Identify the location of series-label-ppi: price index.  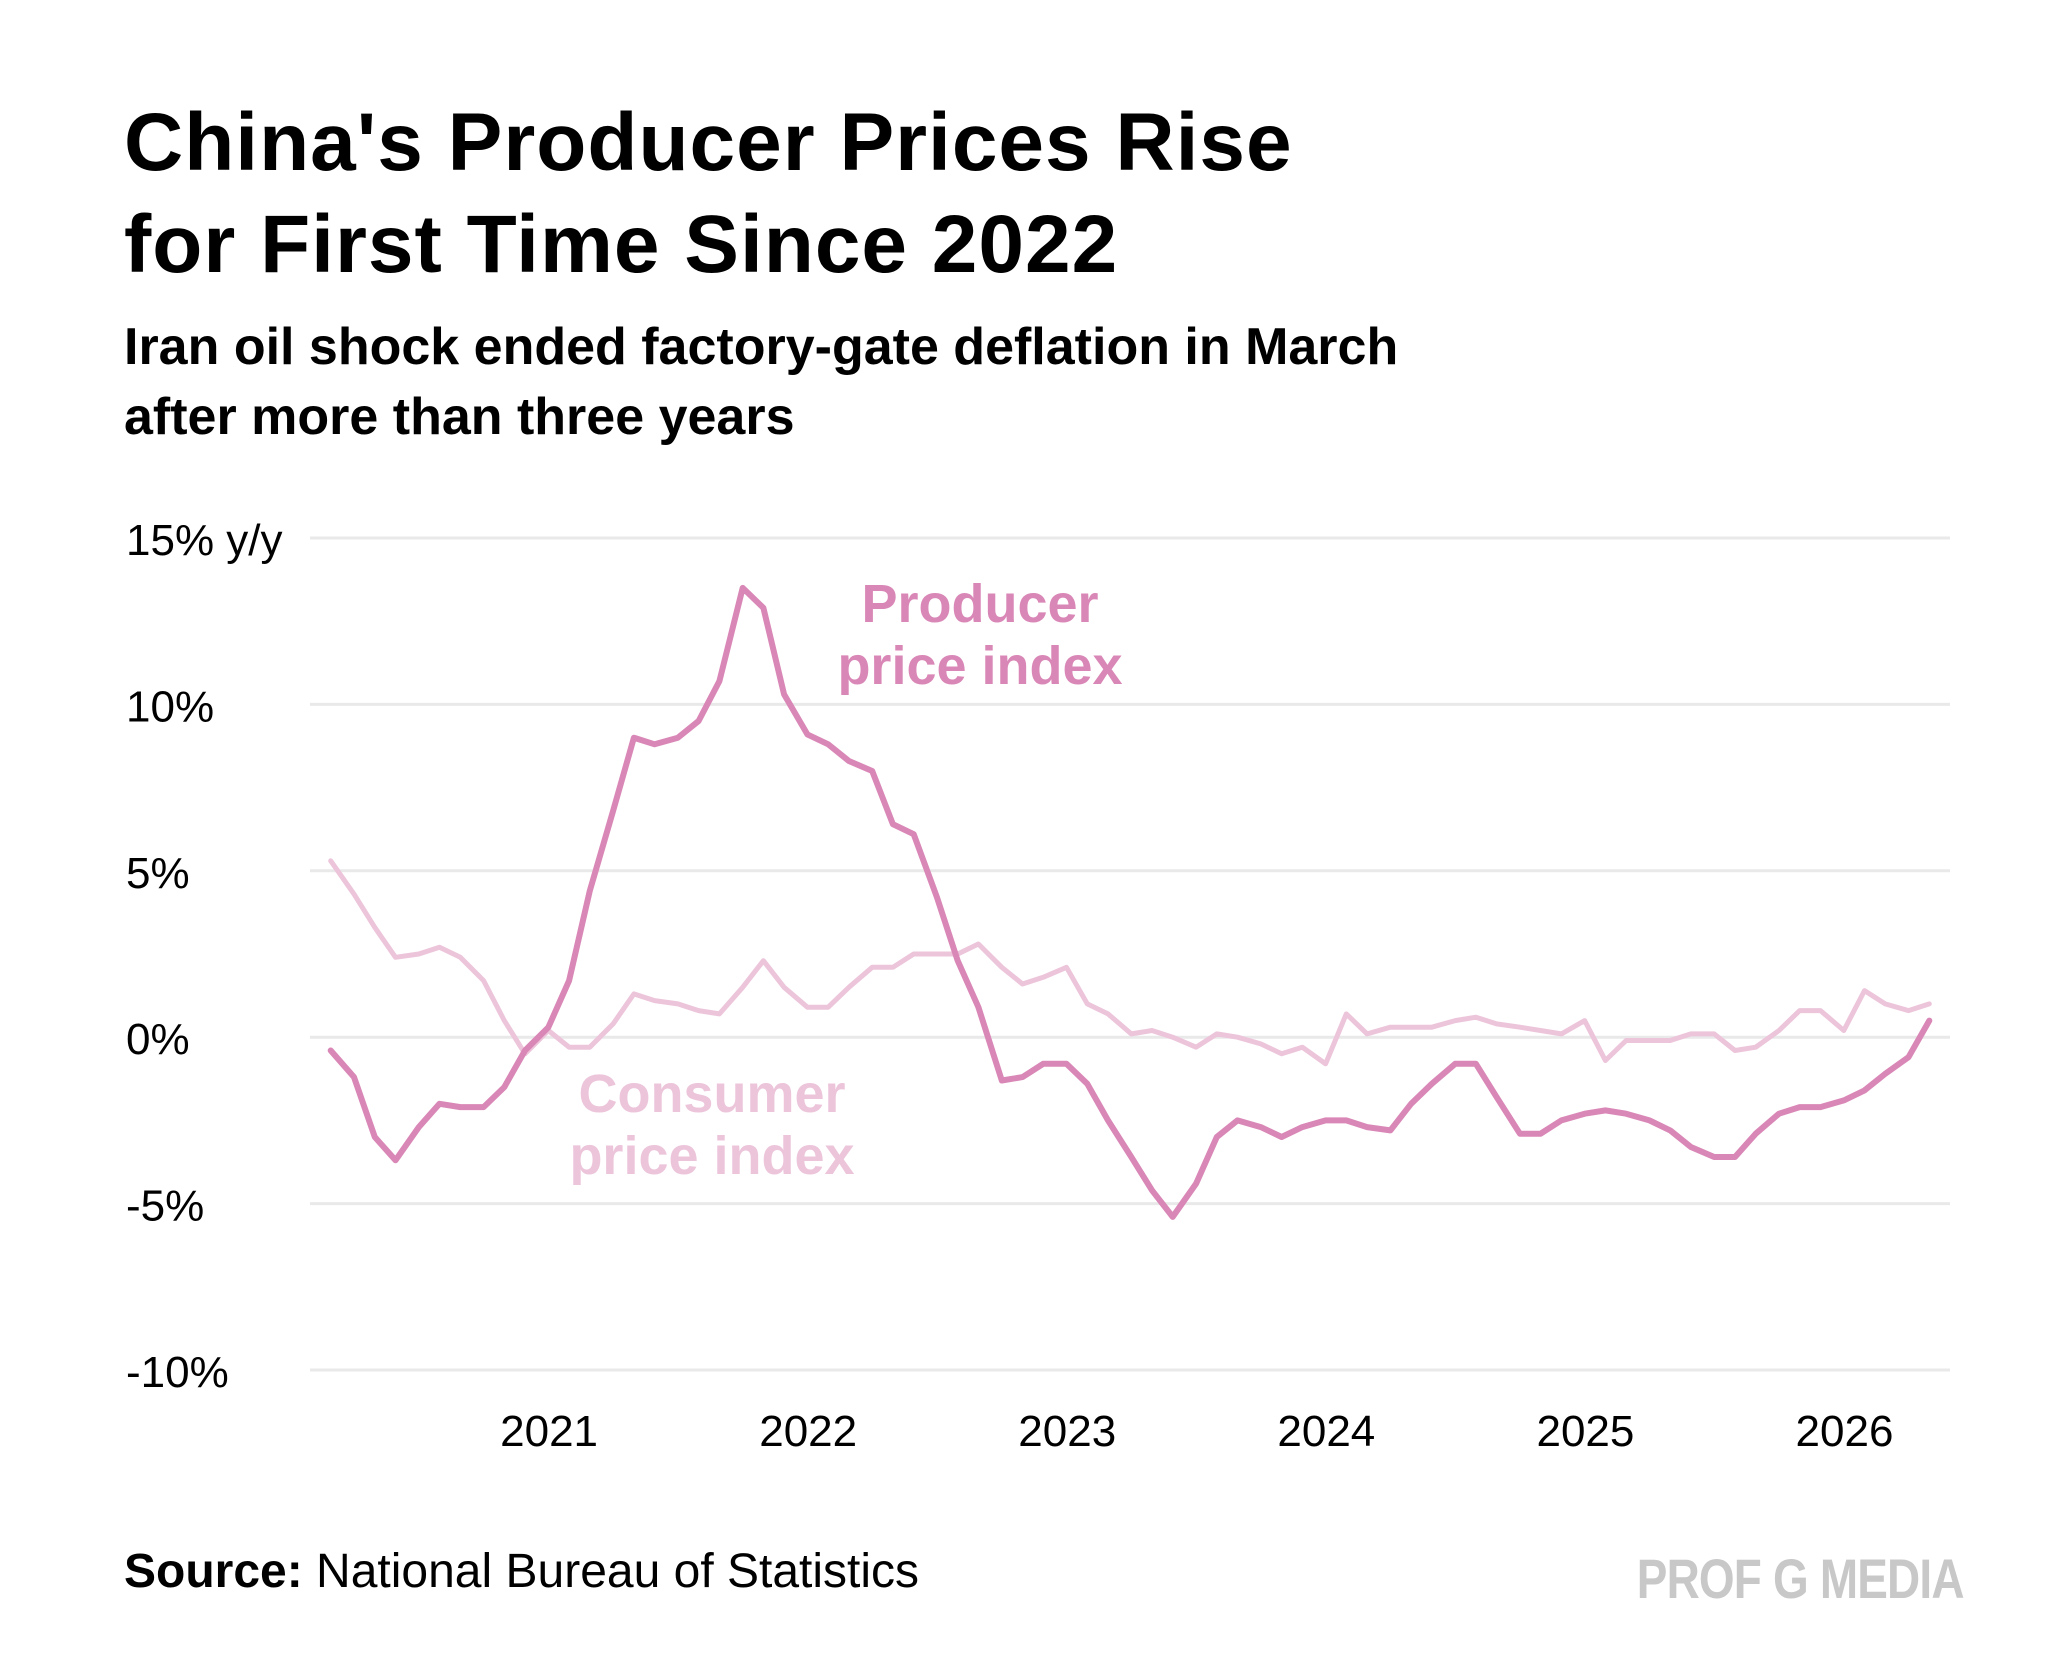
(979, 666).